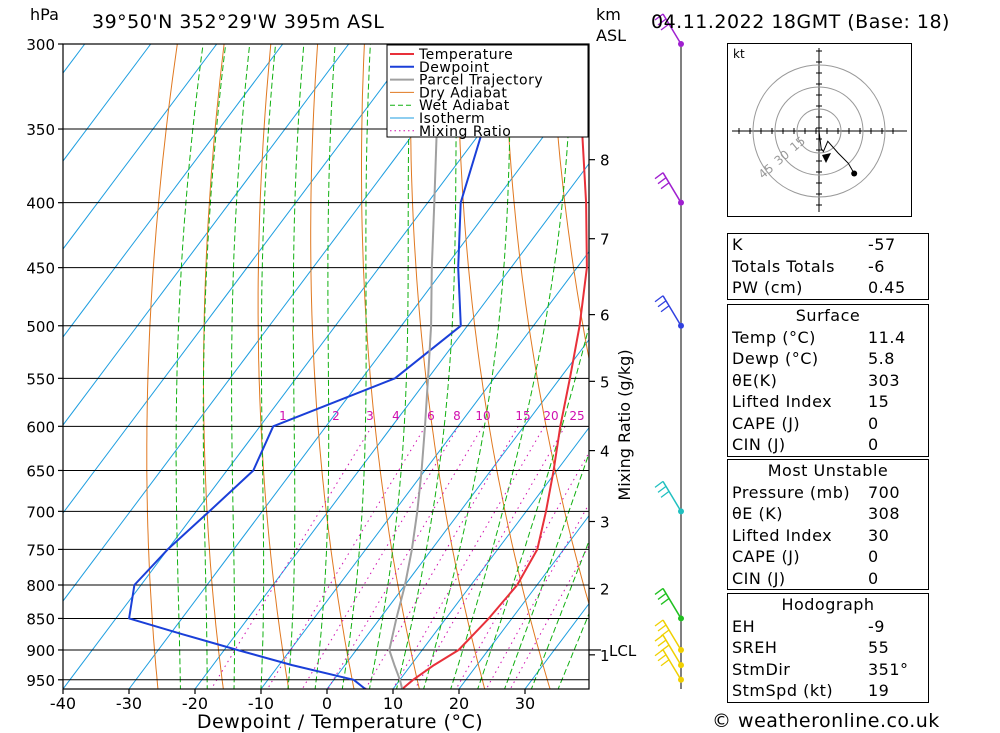 The width and height of the screenshot is (1000, 733). Describe the element at coordinates (836, 152) in the screenshot. I see `hodograph-trace` at that location.